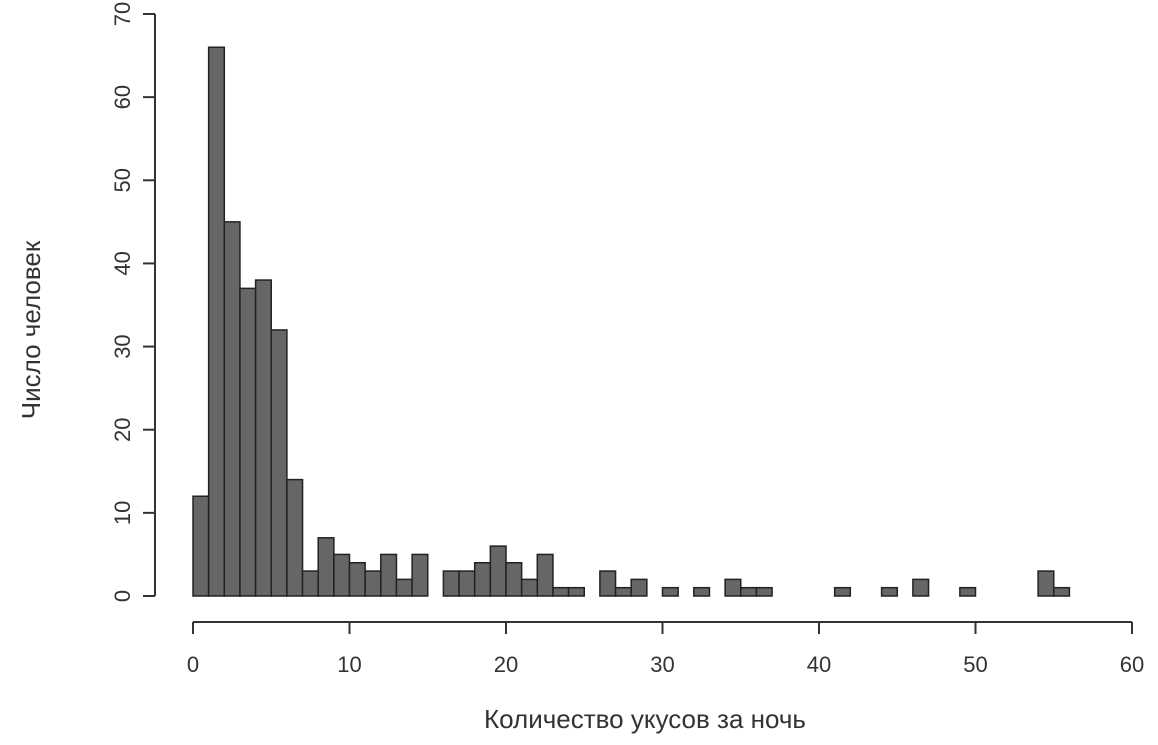  I want to click on x-tick-label: 50, so click(975, 664).